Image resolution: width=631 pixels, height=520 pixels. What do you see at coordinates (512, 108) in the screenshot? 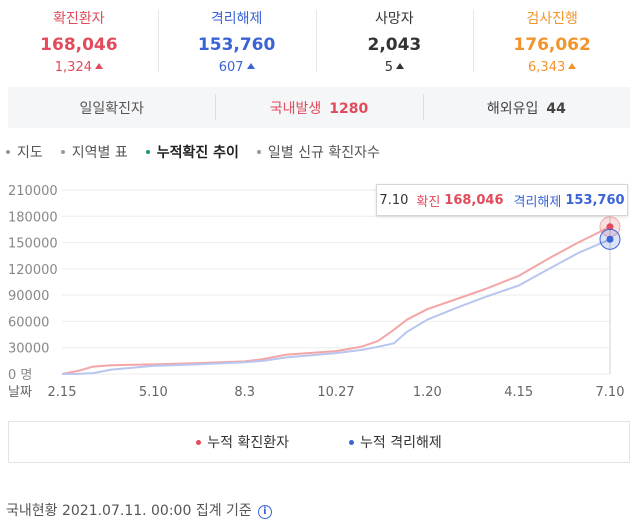
I see `overseas-label: 해외유입` at bounding box center [512, 108].